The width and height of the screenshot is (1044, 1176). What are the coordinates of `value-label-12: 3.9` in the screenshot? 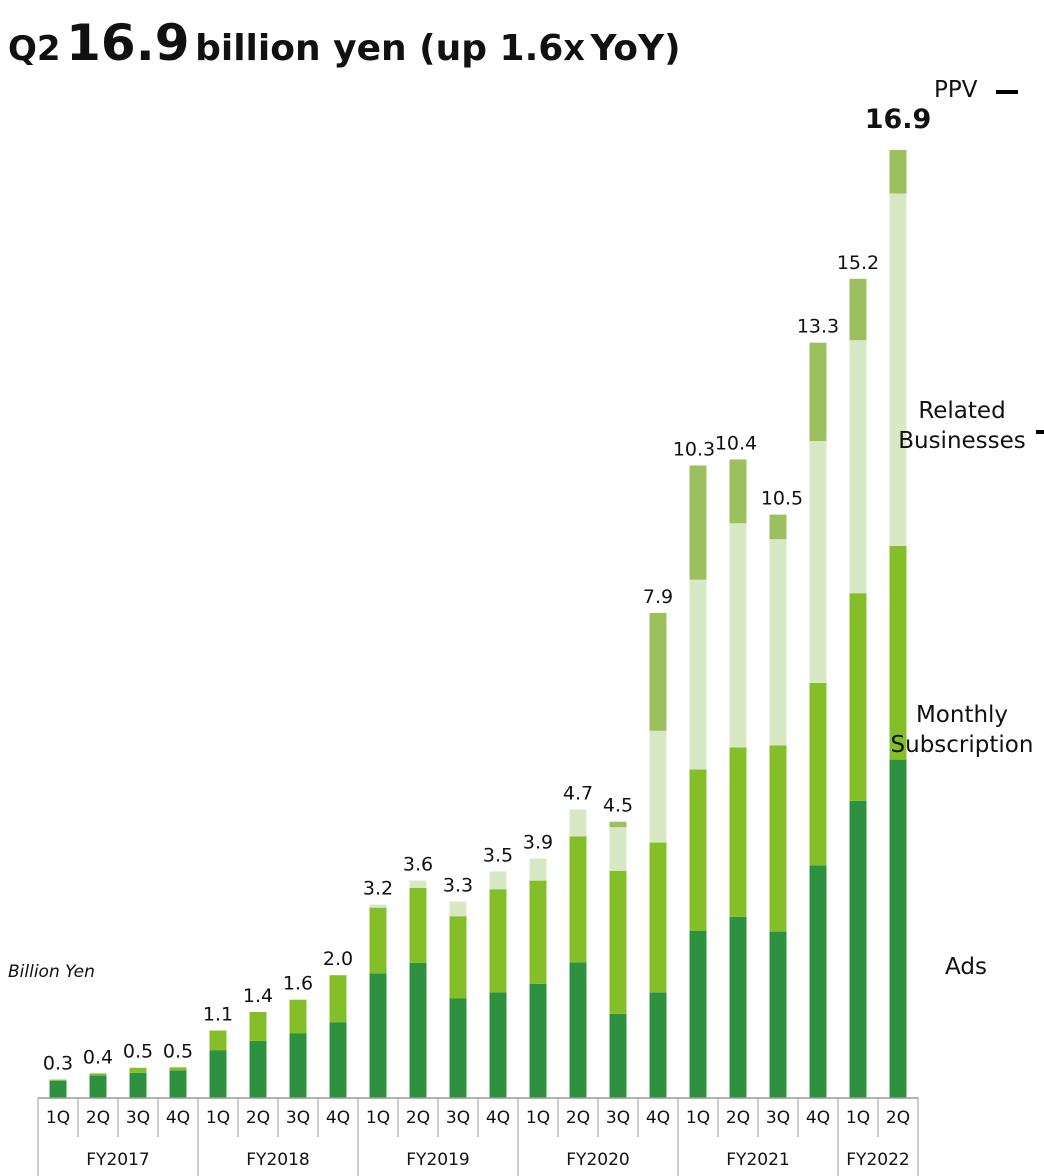 It's located at (538, 843).